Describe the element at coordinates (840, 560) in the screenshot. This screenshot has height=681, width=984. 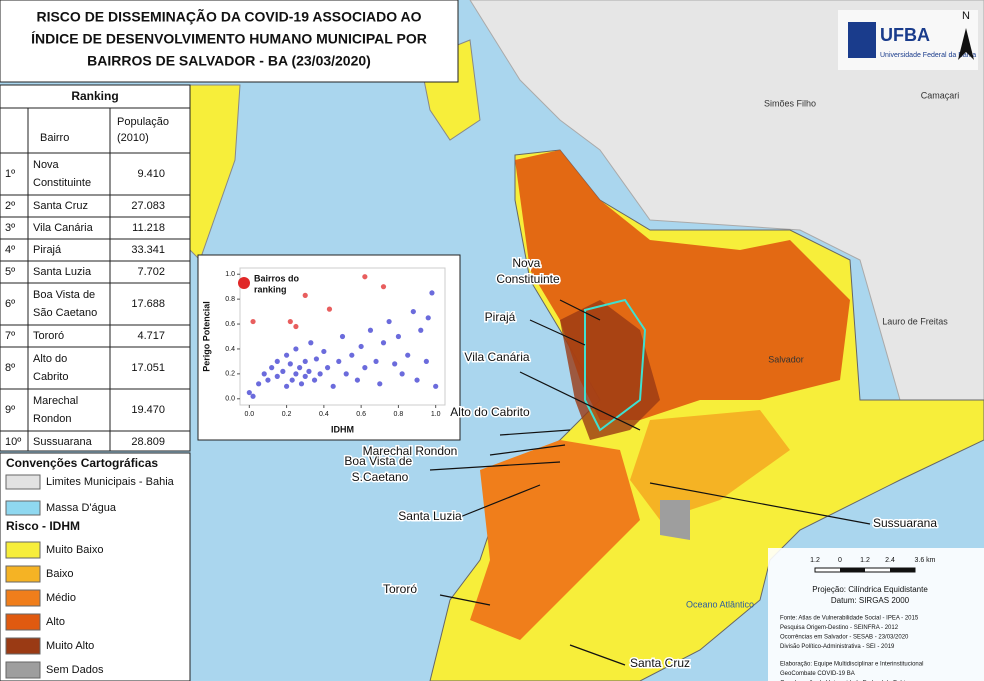
I see `scale-label: 0` at that location.